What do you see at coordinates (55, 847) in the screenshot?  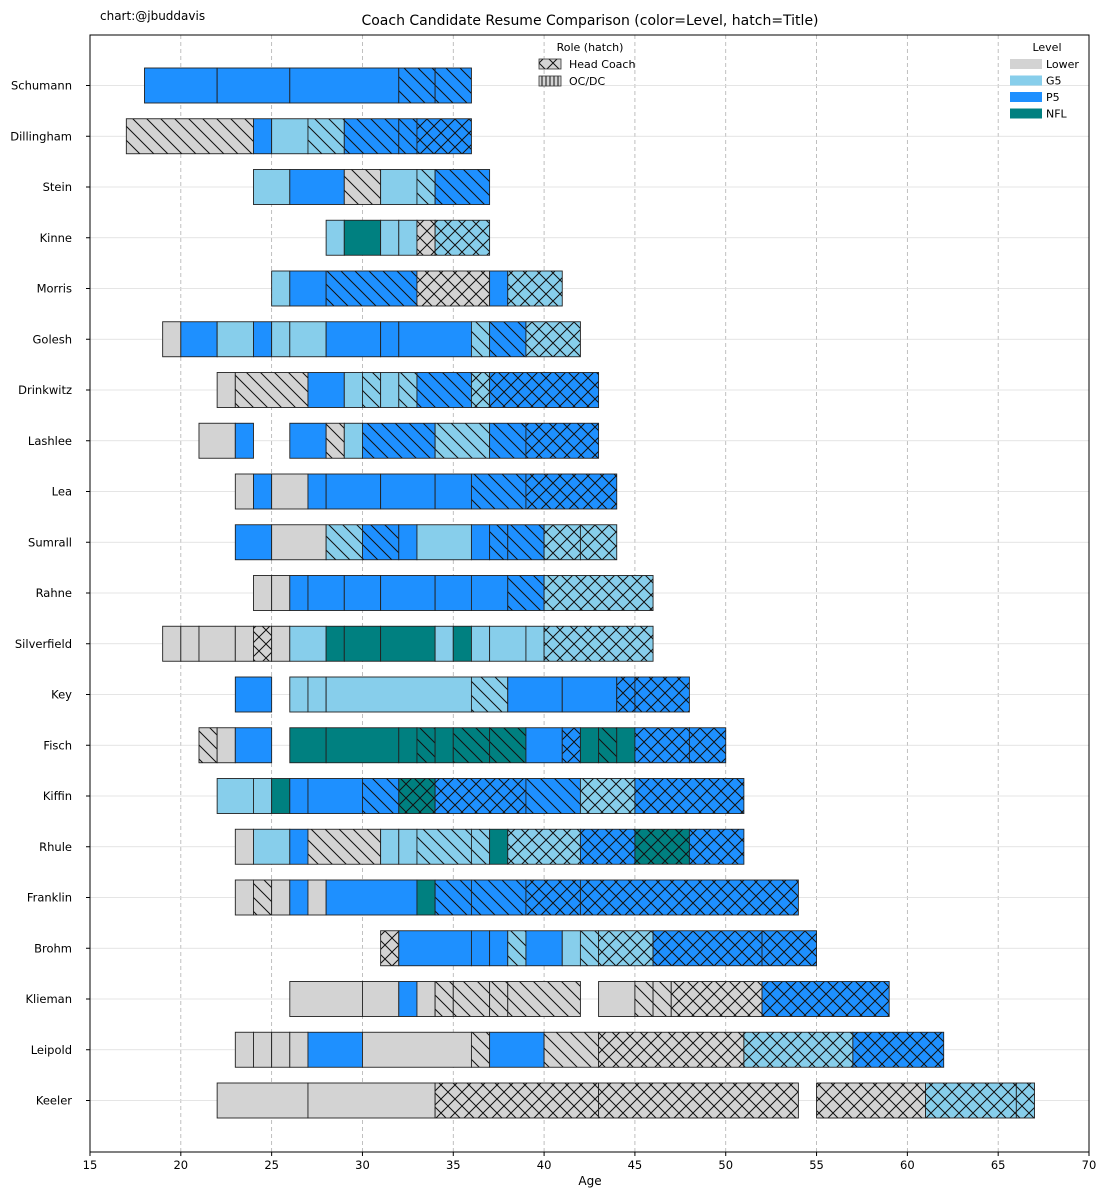 I see `y-tick-label: Rhule` at bounding box center [55, 847].